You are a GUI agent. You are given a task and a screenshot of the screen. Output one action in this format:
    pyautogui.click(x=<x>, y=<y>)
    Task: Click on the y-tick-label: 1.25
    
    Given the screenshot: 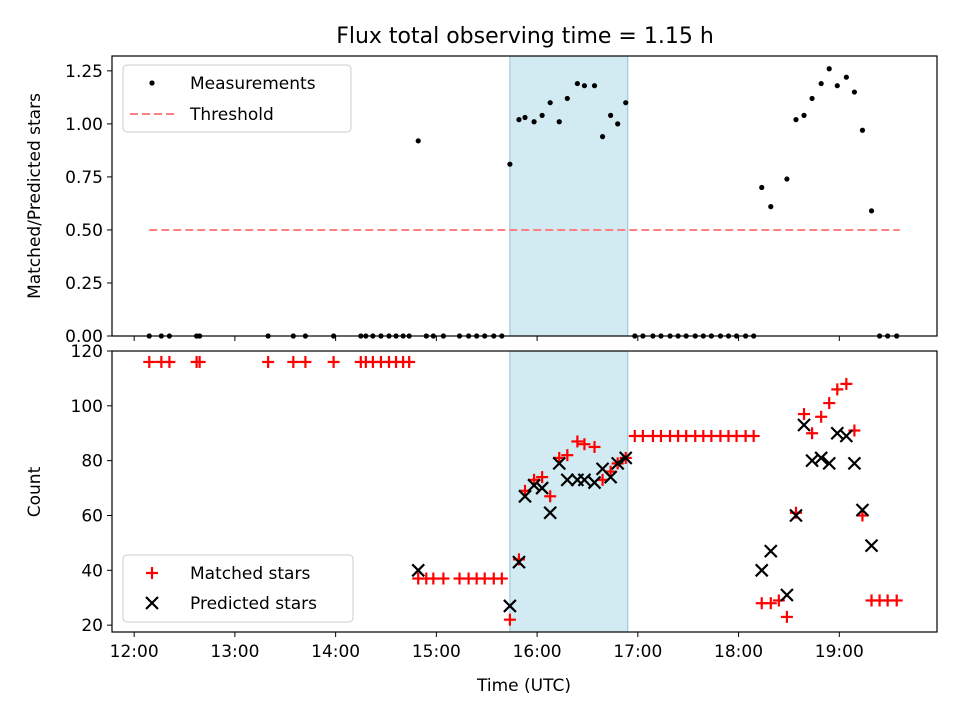 What is the action you would take?
    pyautogui.click(x=84, y=72)
    